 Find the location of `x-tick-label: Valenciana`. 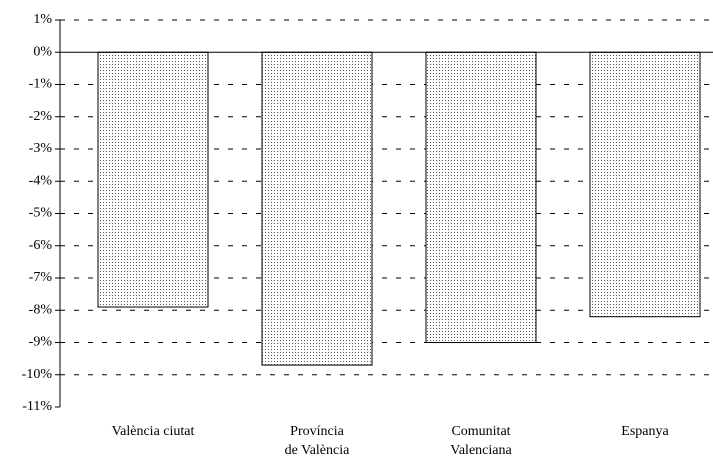

x-tick-label: Valenciana is located at coordinates (481, 450).